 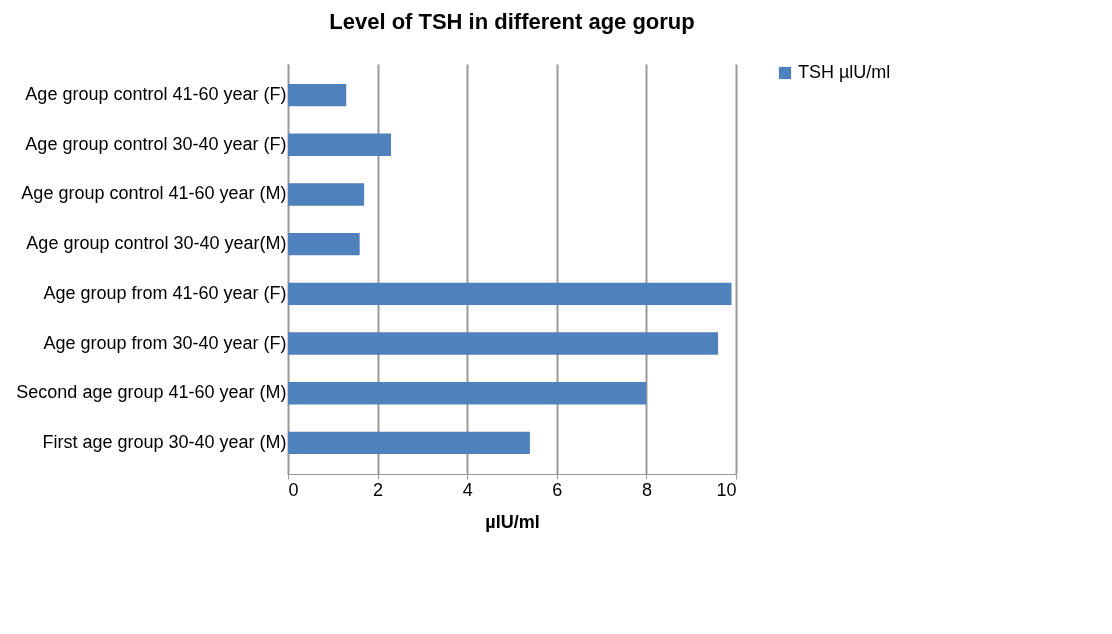 What do you see at coordinates (726, 489) in the screenshot?
I see `x-tick-label: 10` at bounding box center [726, 489].